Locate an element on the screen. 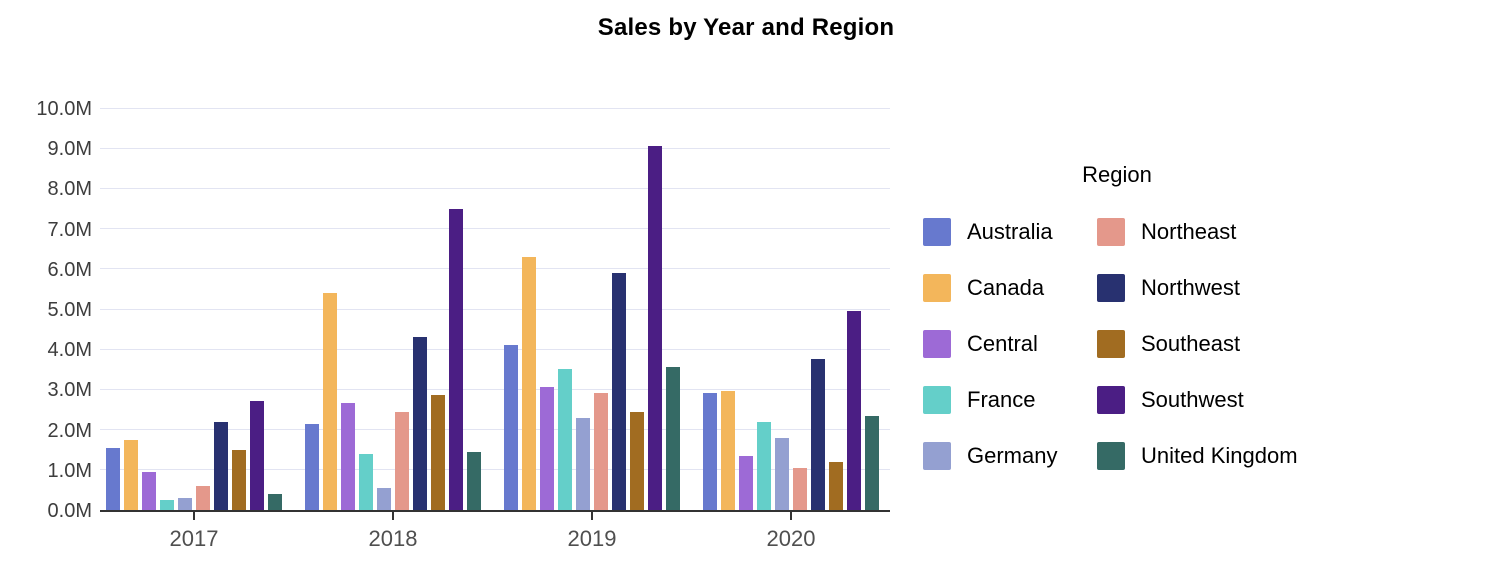 The width and height of the screenshot is (1503, 573). bar-2017-france is located at coordinates (167, 504).